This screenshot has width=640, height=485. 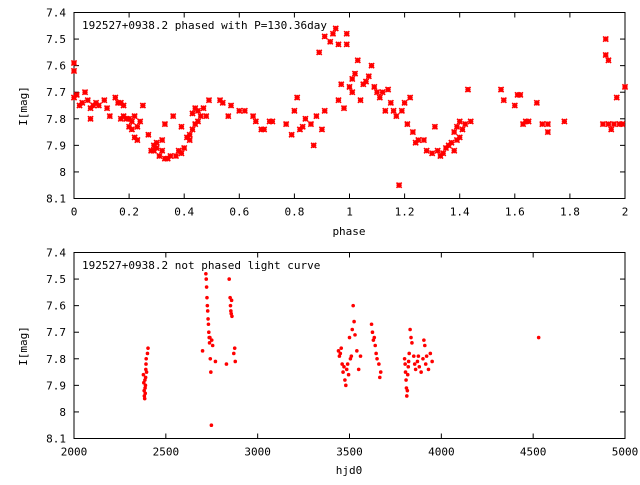 What do you see at coordinates (74, 212) in the screenshot?
I see `phased-x-tick-label: 0` at bounding box center [74, 212].